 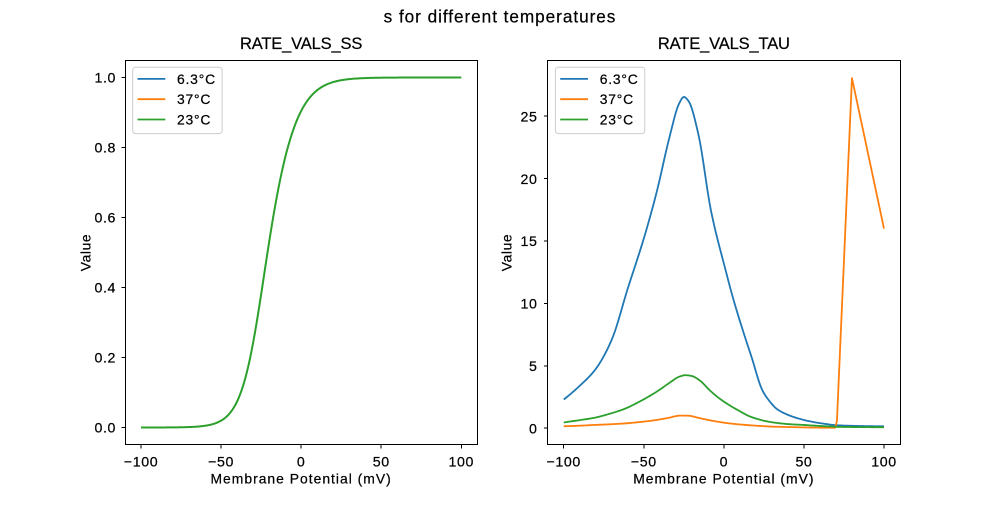 What do you see at coordinates (529, 117) in the screenshot?
I see `svg-text: 25` at bounding box center [529, 117].